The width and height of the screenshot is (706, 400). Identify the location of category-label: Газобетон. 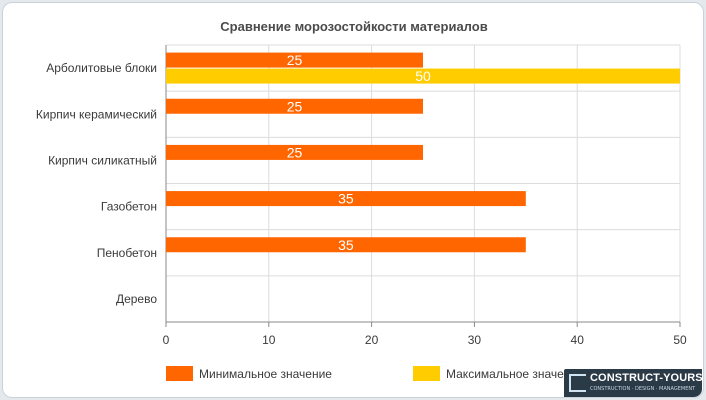
(129, 207).